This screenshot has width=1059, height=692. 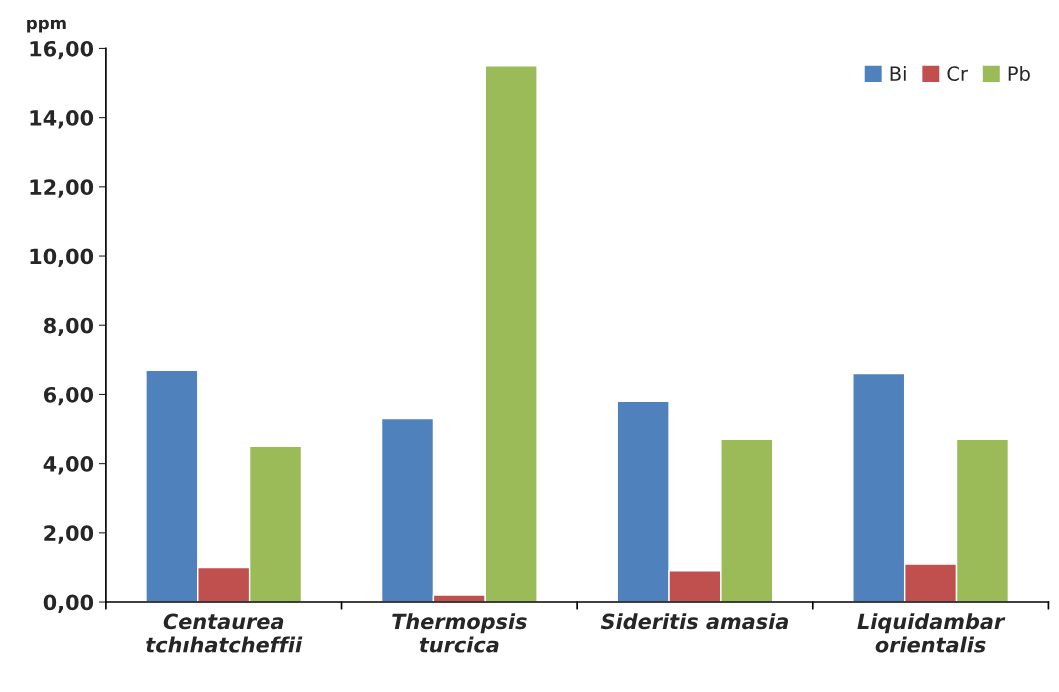 I want to click on y-tick-label: 4,00, so click(x=68, y=465).